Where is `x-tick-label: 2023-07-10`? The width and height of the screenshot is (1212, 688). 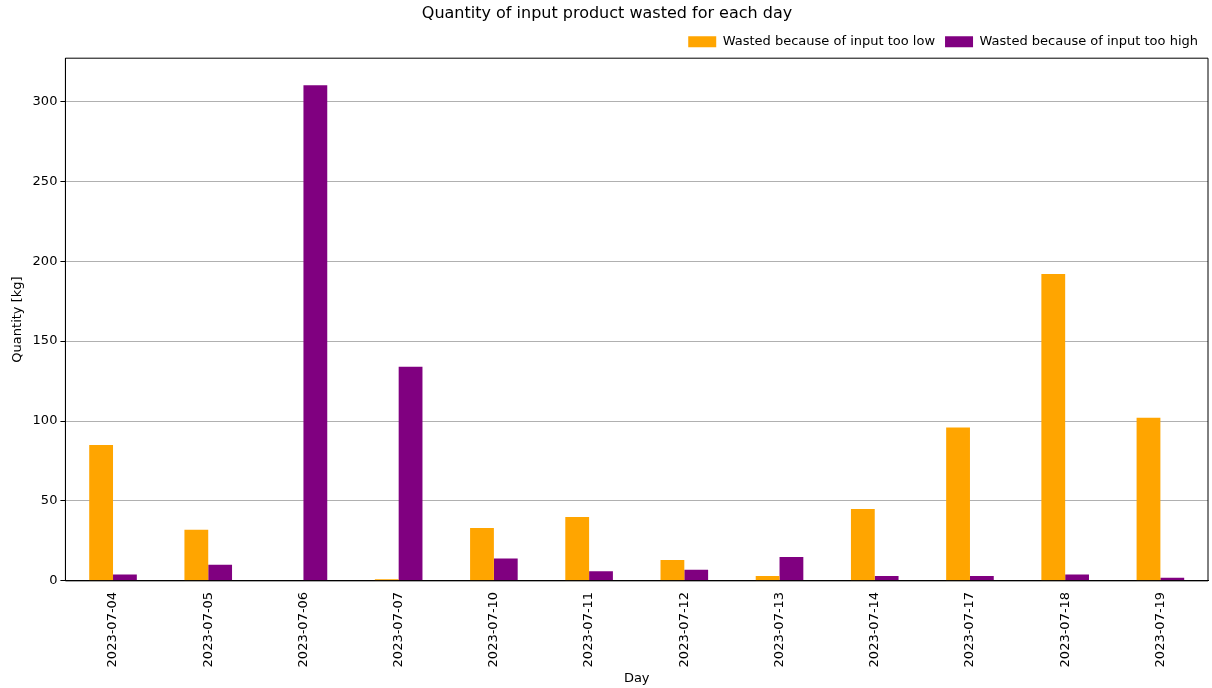
x-tick-label: 2023-07-10 is located at coordinates (493, 629).